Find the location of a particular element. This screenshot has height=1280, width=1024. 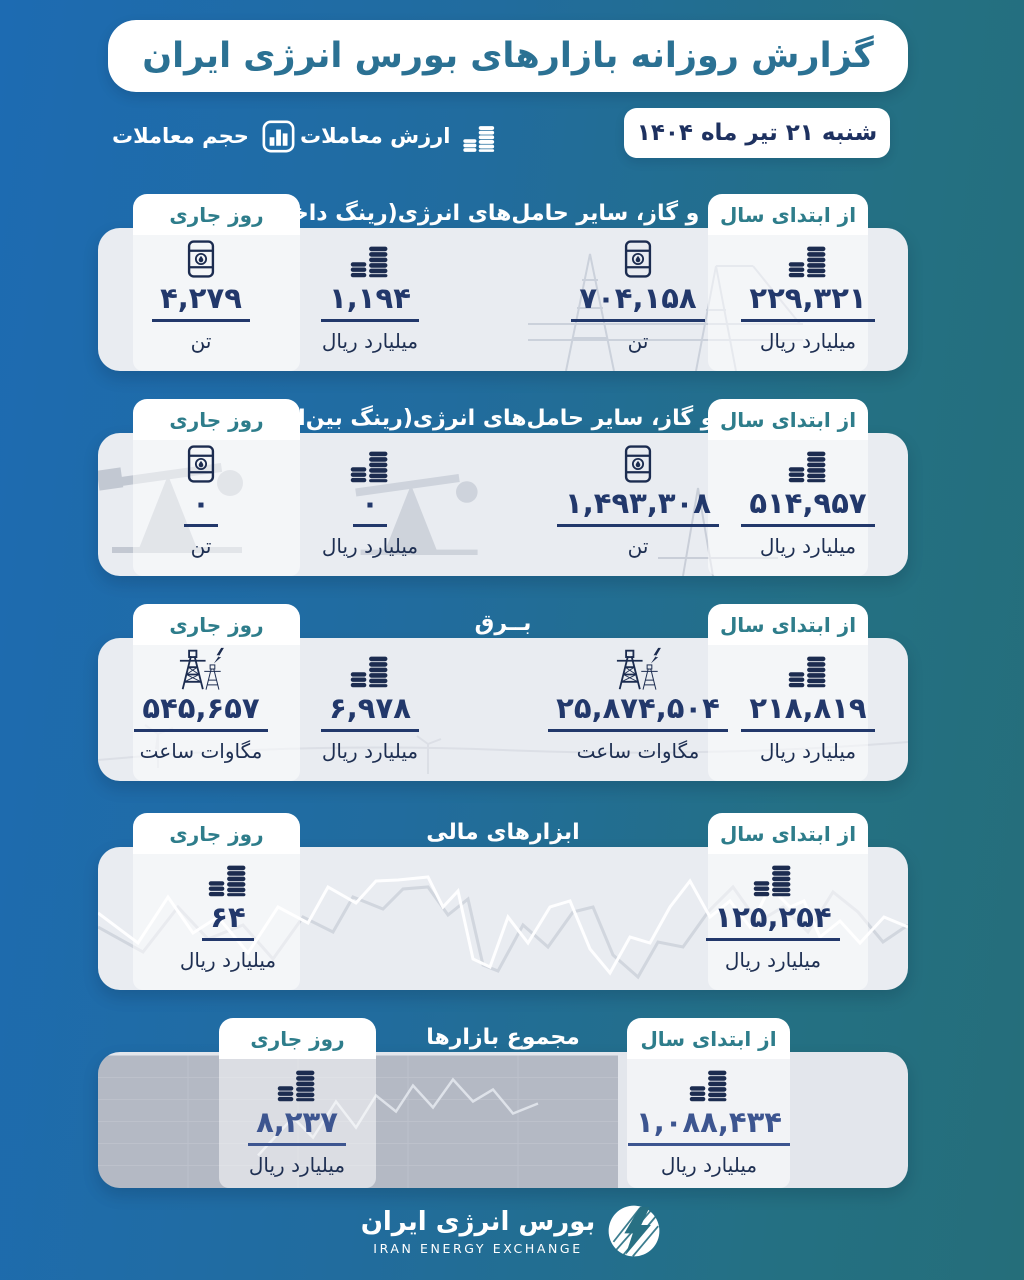

page-title: گزارش روزانه بازارهای بورس انرژی ایران is located at coordinates (508, 56).